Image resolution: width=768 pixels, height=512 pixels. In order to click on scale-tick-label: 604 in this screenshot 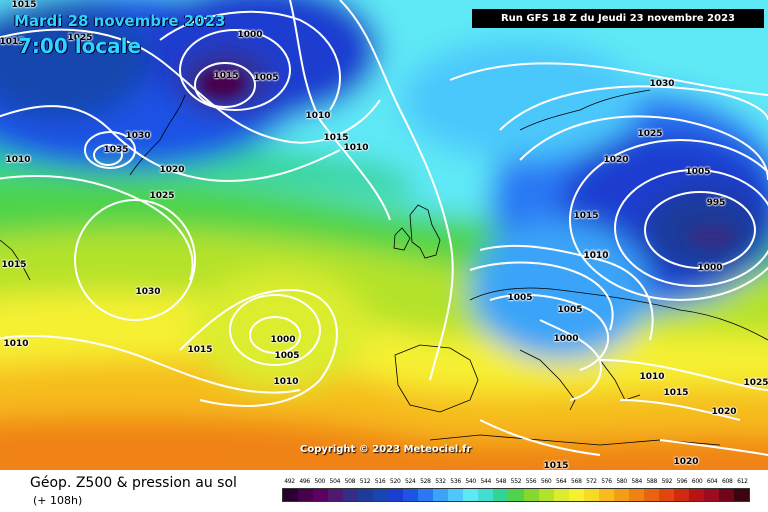, I will do `click(712, 481)`.